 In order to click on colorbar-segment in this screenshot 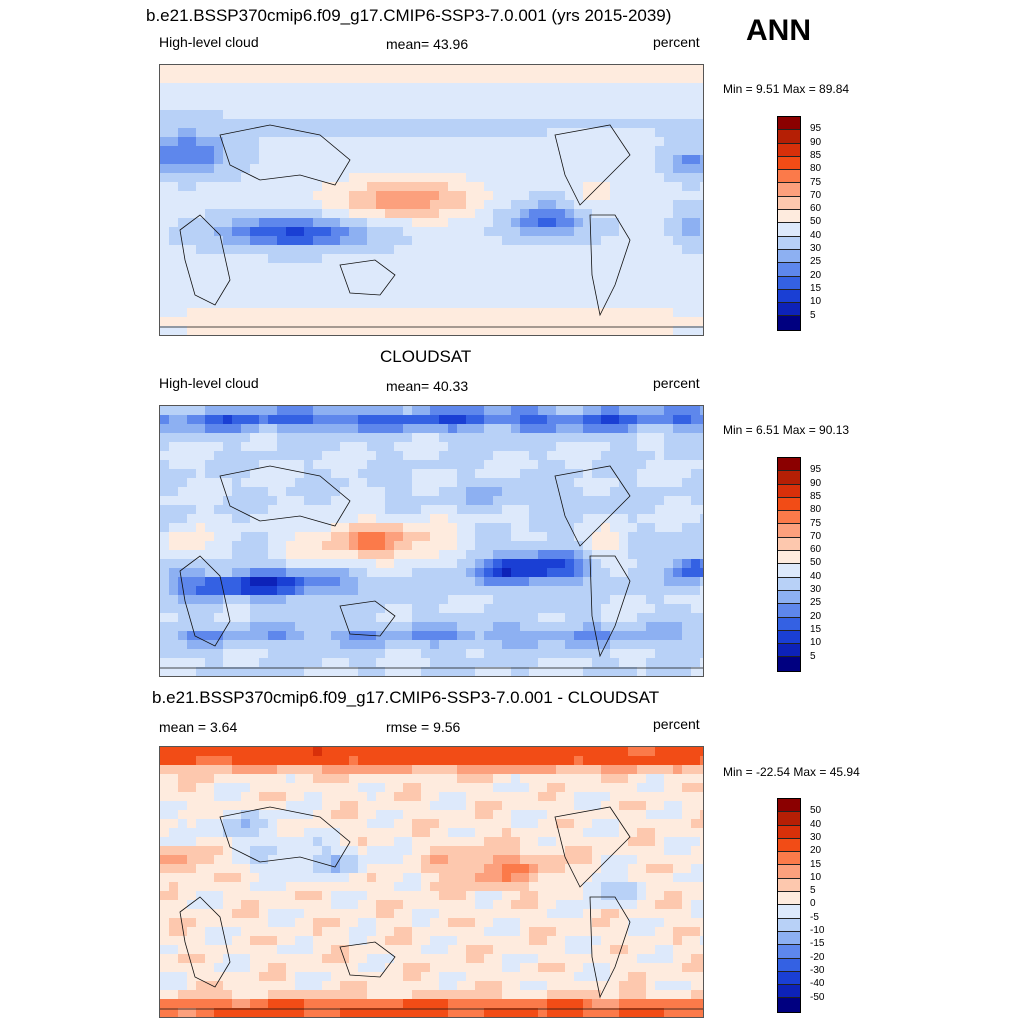, I will do `click(789, 190)`.